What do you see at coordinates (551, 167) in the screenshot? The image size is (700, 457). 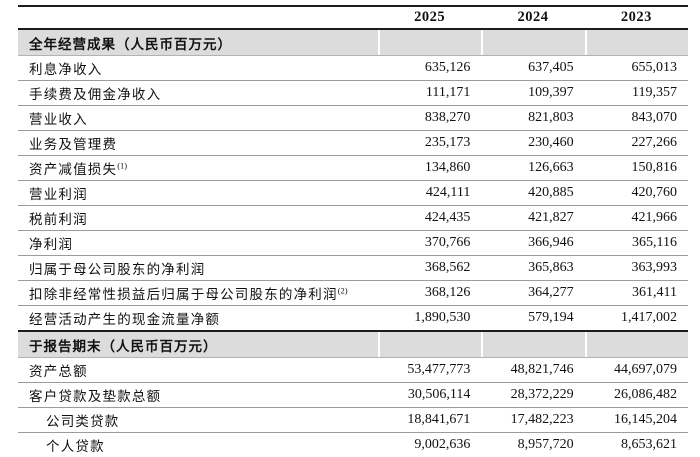 I see `value-2024: 126,663` at bounding box center [551, 167].